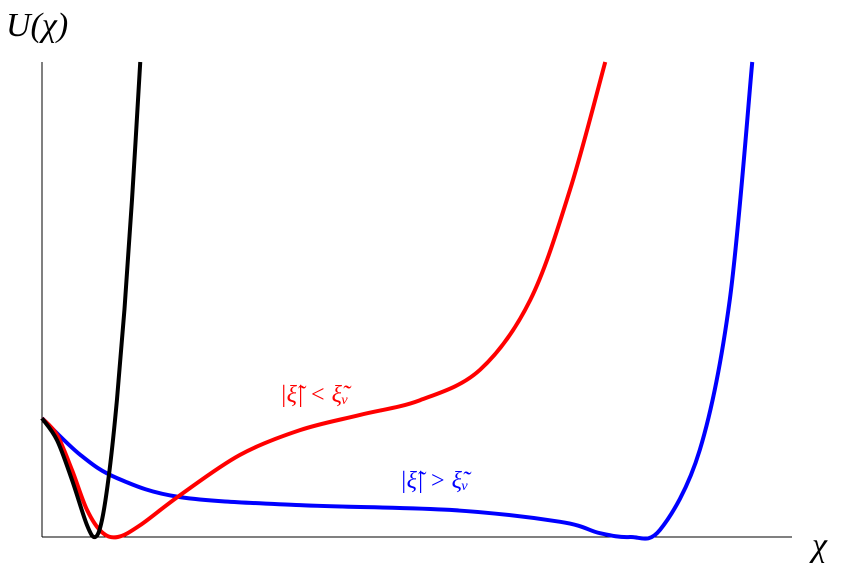 The image size is (843, 564). I want to click on curve-label: |ξ̃| < ξ̃ᵥ, so click(316, 395).